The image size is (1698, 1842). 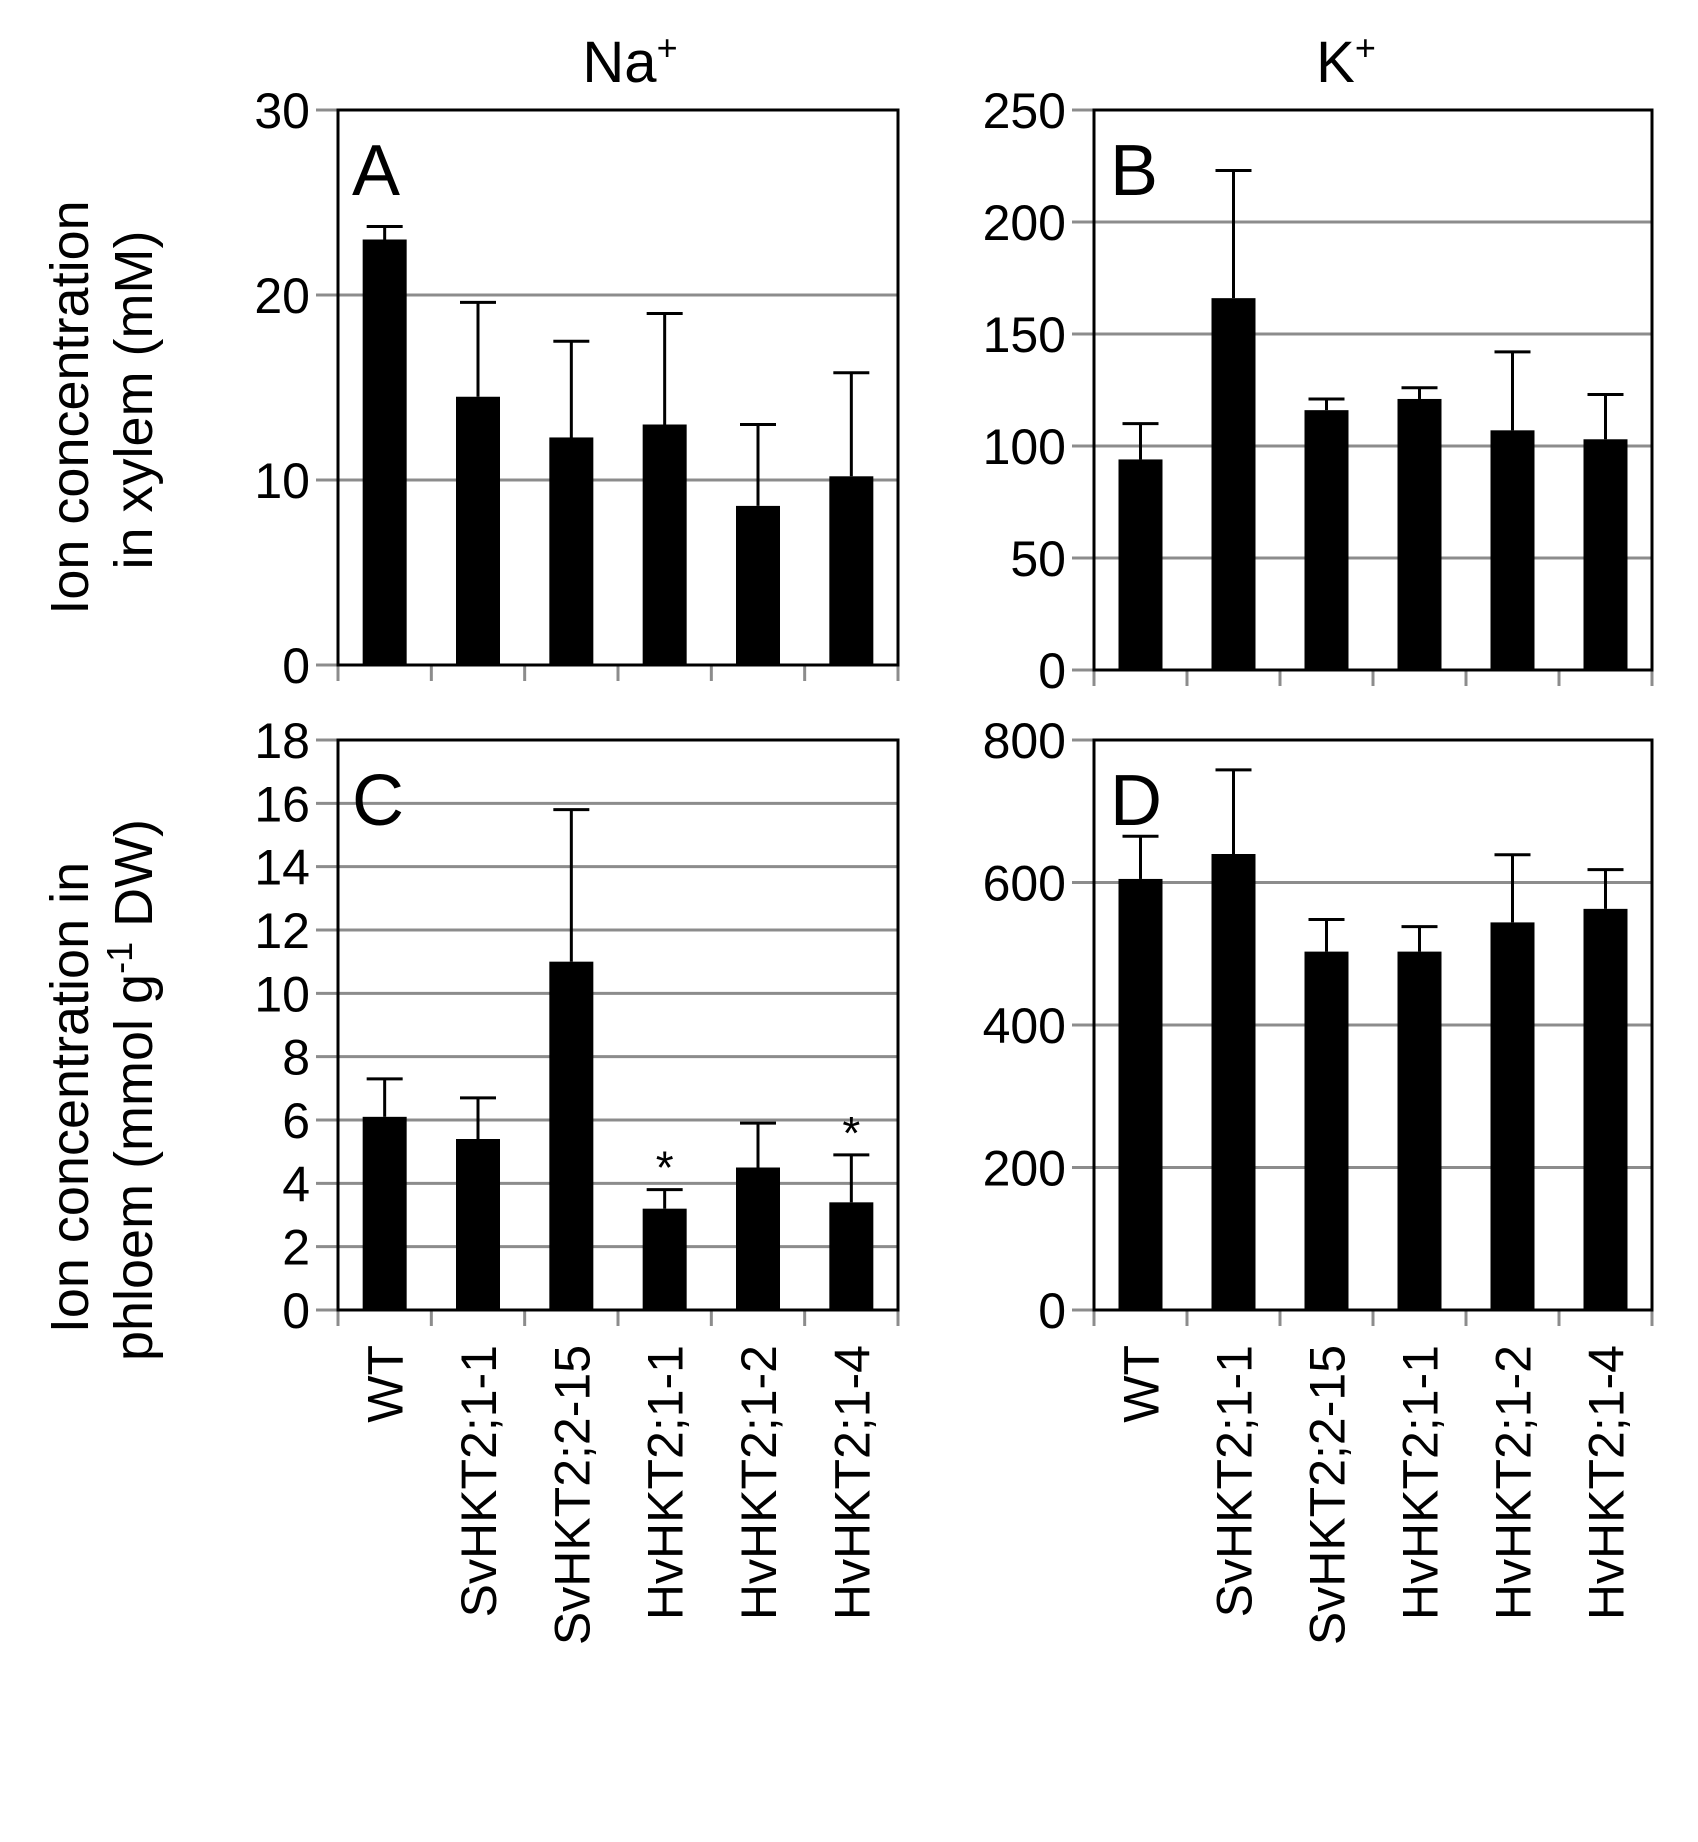 I want to click on y-tick-label: 30, so click(x=282, y=111).